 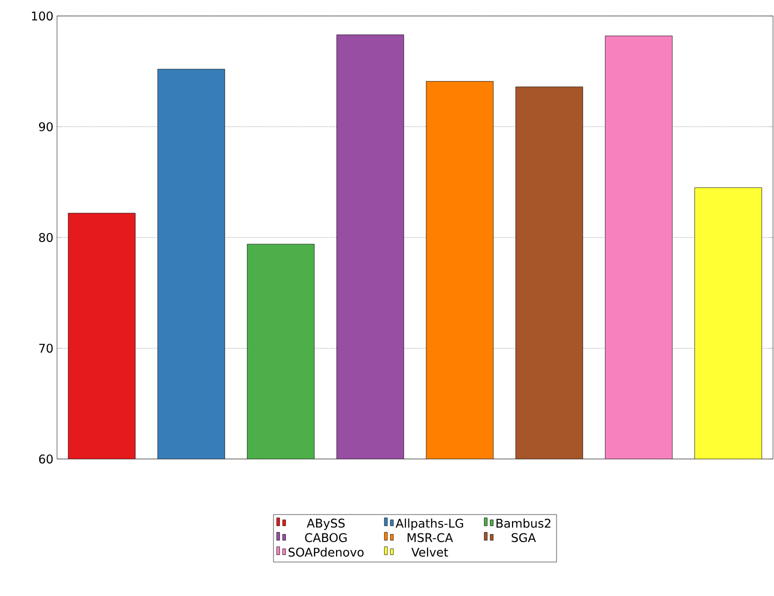 I want to click on legend-label: ABySS, so click(x=325, y=524).